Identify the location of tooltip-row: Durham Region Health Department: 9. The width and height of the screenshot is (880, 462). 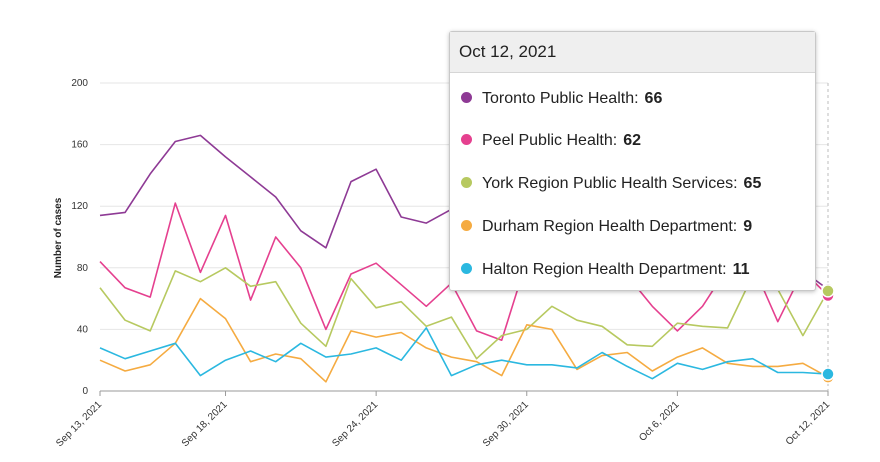
(606, 227).